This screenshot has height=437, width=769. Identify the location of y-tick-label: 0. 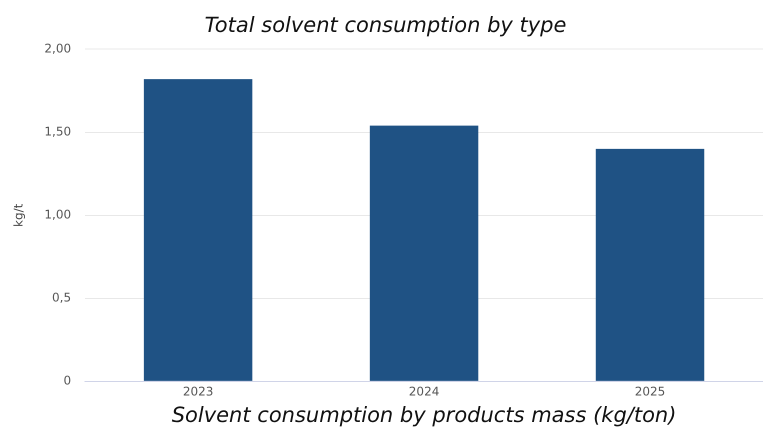
(67, 381).